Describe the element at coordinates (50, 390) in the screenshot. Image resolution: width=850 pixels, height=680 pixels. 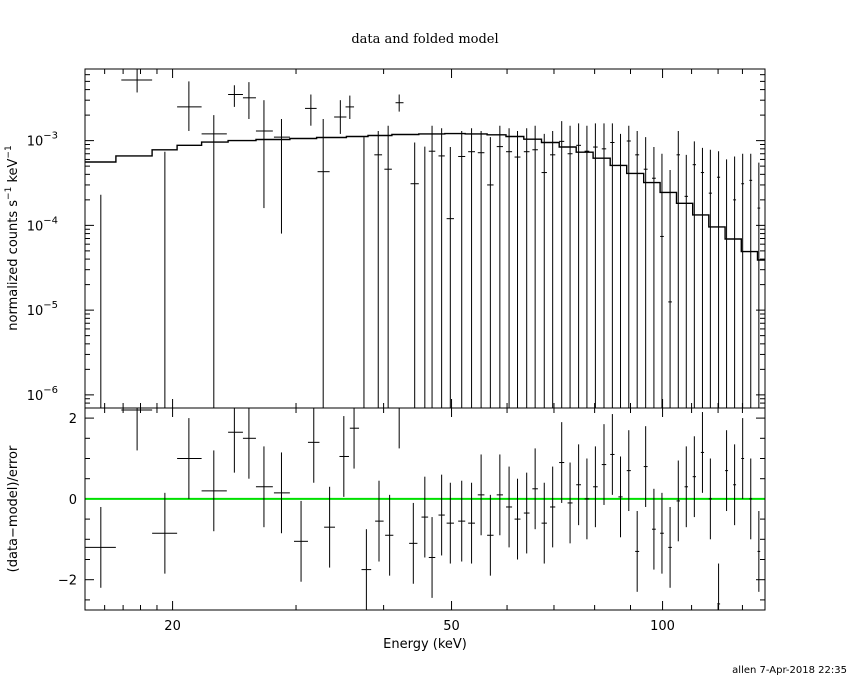
I see `tick-exp: −6` at that location.